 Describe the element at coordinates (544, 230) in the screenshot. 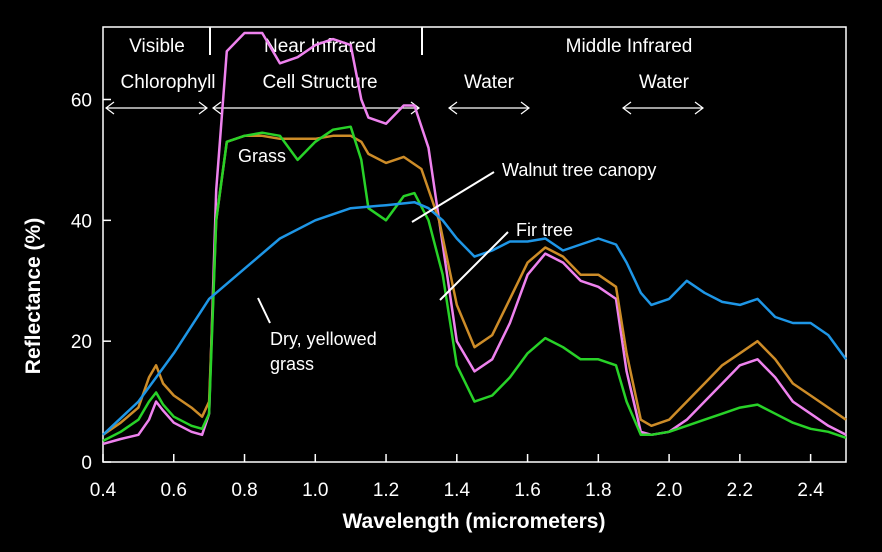

I see `label-fir: Fir tree` at that location.